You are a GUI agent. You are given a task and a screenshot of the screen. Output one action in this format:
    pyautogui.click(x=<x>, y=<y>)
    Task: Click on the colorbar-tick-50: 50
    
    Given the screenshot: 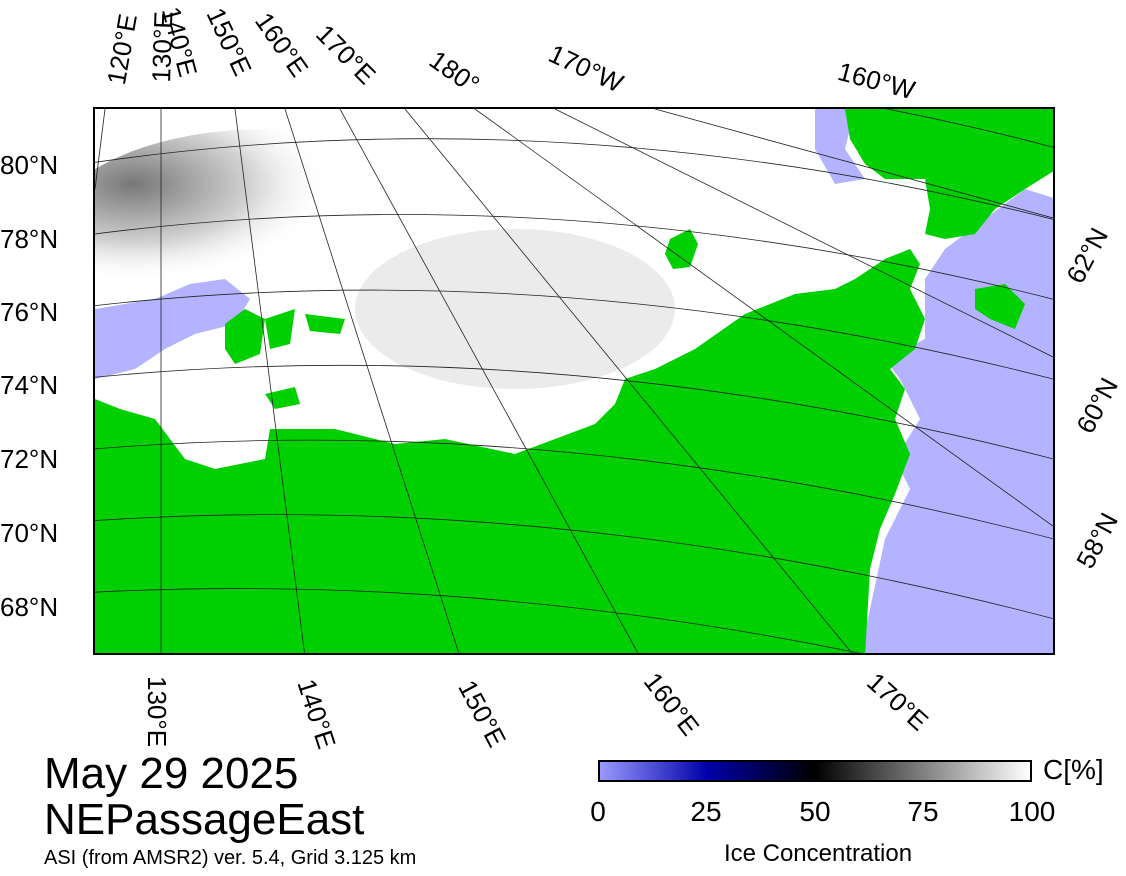 What is the action you would take?
    pyautogui.click(x=815, y=811)
    